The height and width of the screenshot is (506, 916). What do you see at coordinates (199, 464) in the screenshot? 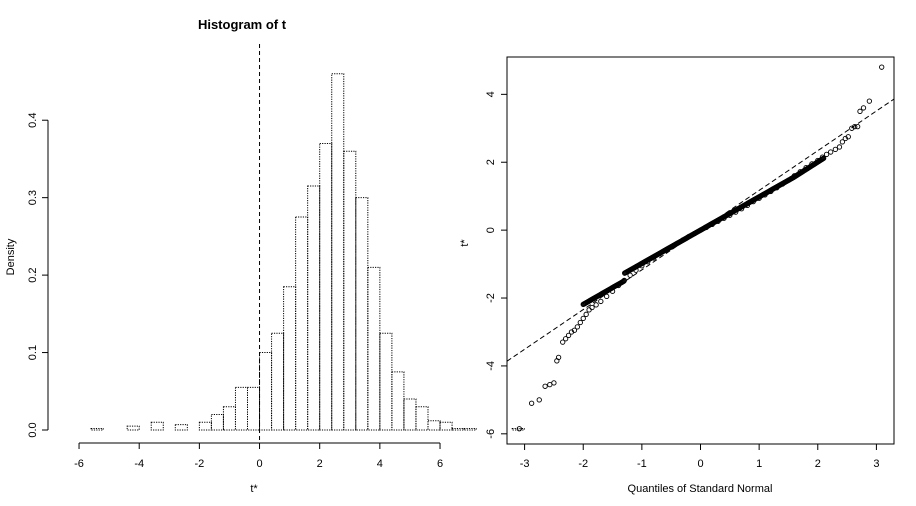
I see `histogram-x-tick-label: -2` at bounding box center [199, 464].